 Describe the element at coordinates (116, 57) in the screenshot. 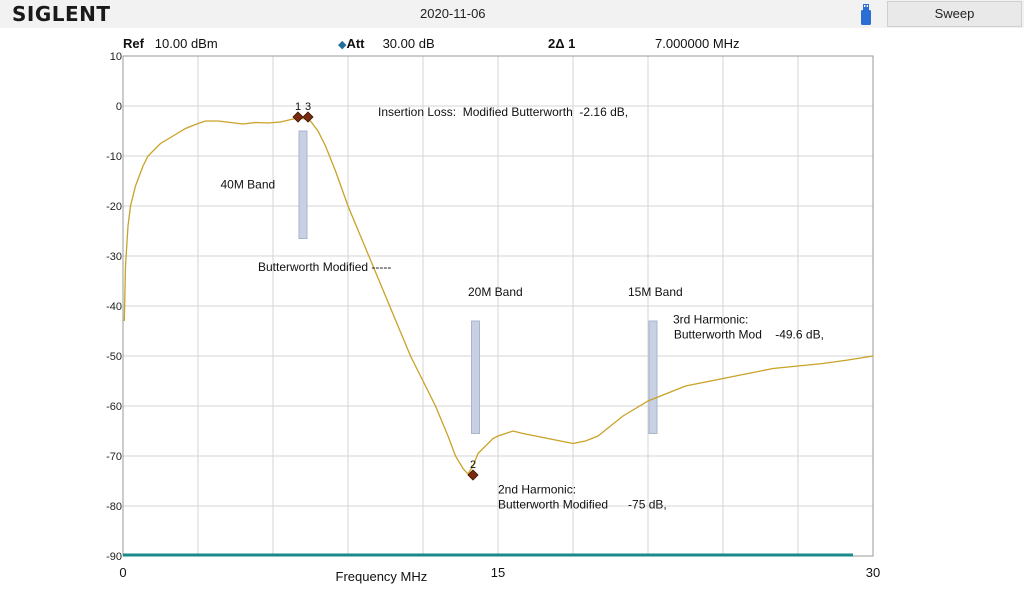

I see `y-tick-label: 10` at that location.